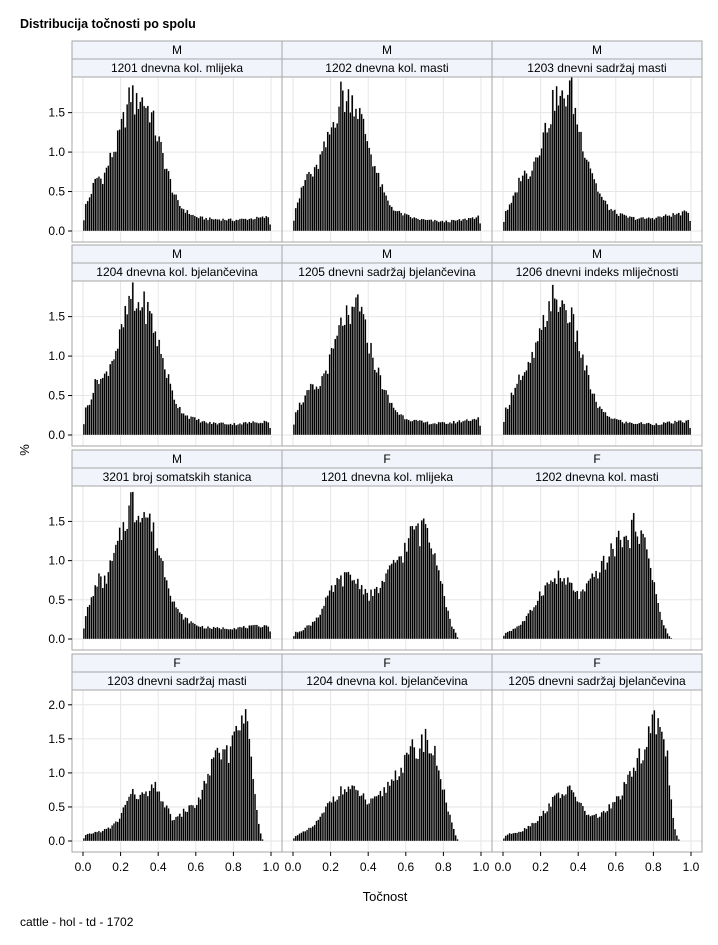 Image resolution: width=718 pixels, height=945 pixels. Describe the element at coordinates (56, 600) in the screenshot. I see `y-tick-label: 0.5` at that location.